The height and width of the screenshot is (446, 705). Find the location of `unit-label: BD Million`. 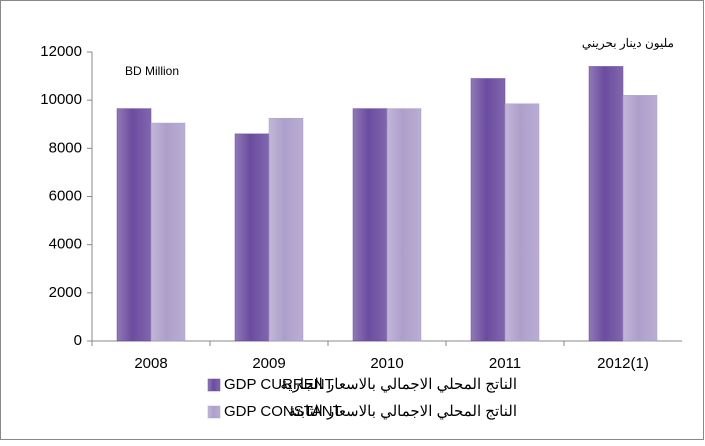

unit-label: BD Million is located at coordinates (152, 71).